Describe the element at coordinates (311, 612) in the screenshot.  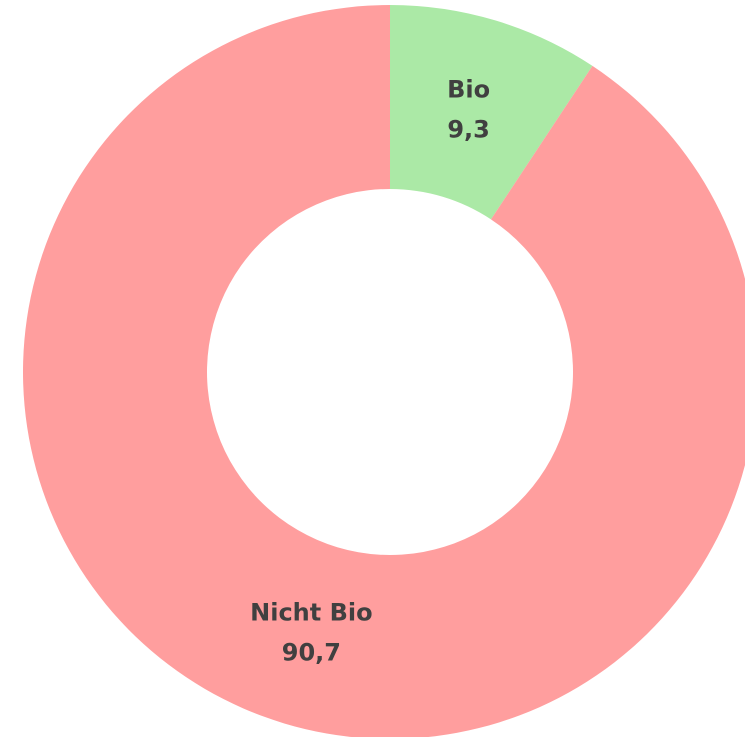
I see `slice-label: Nicht Bio` at that location.